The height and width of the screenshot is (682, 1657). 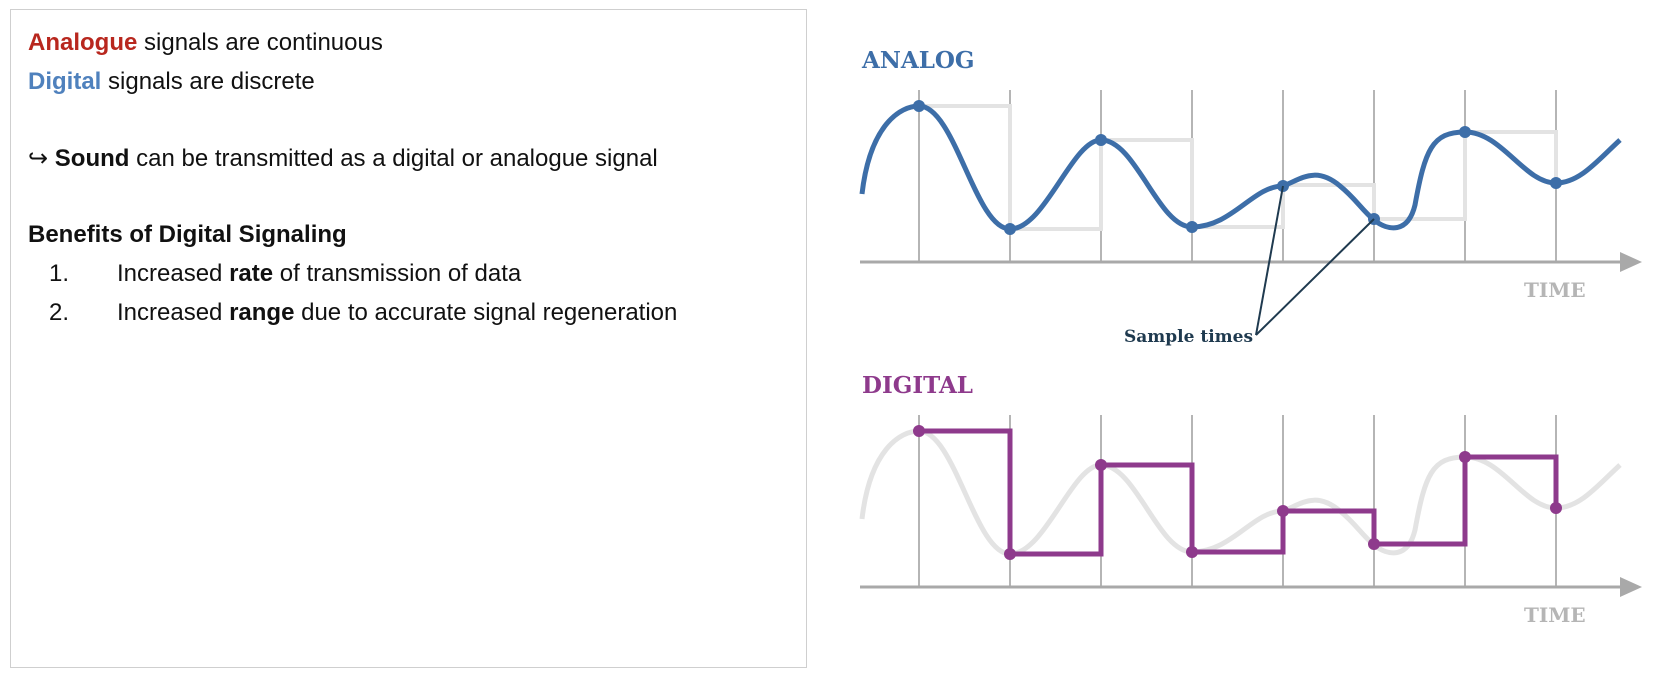 What do you see at coordinates (59, 312) in the screenshot?
I see `list-number: 2.` at bounding box center [59, 312].